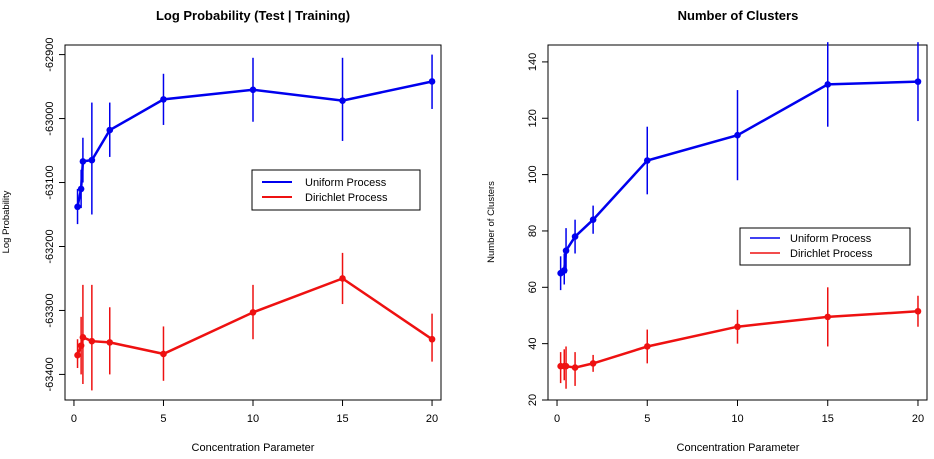 The image size is (934, 459). I want to click on y-axis-label: Log Probability, so click(6, 221).